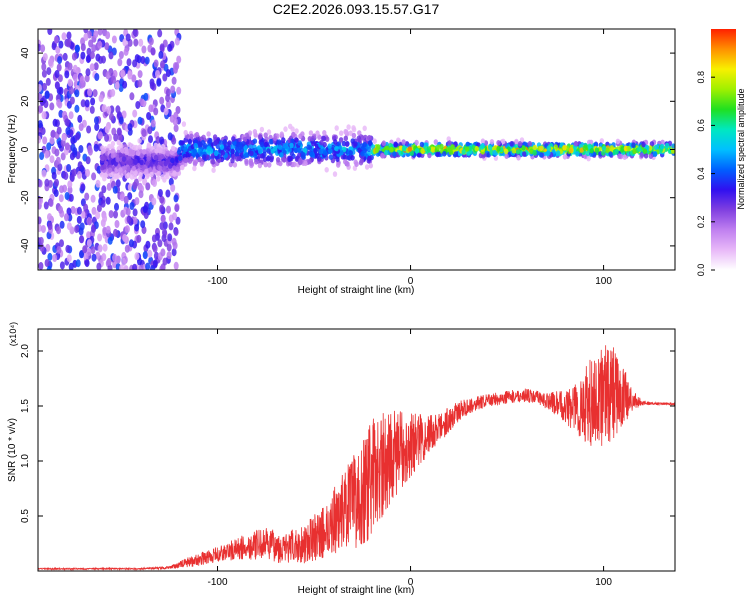 The width and height of the screenshot is (750, 600). I want to click on snr-y-tick-label: 2.0, so click(25, 351).